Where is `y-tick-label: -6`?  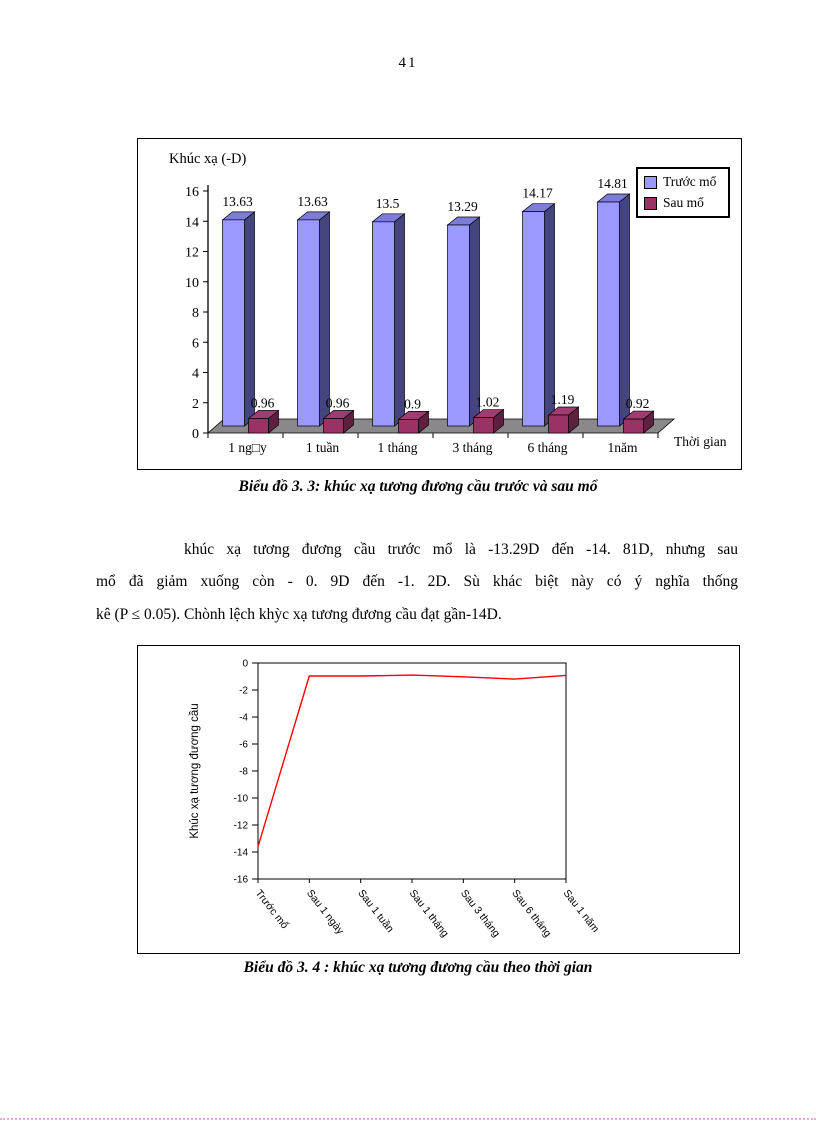 y-tick-label: -6 is located at coordinates (243, 745).